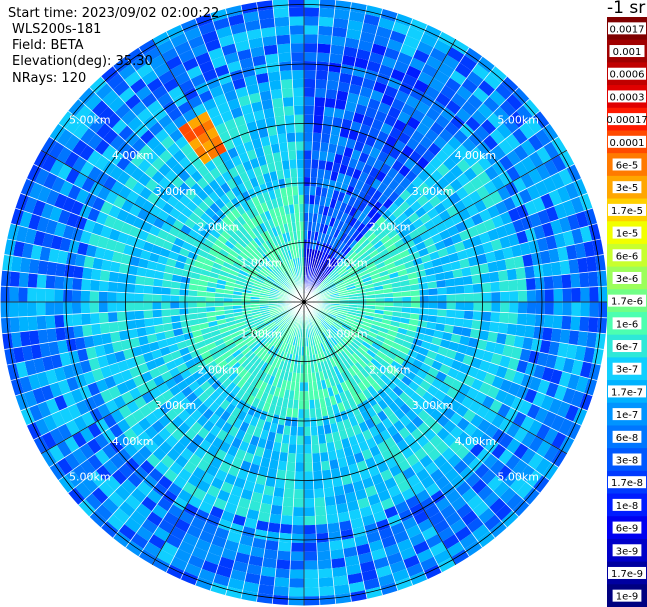 The width and height of the screenshot is (647, 607). Describe the element at coordinates (176, 405) in the screenshot. I see `range-ring-label: 3.00km` at that location.